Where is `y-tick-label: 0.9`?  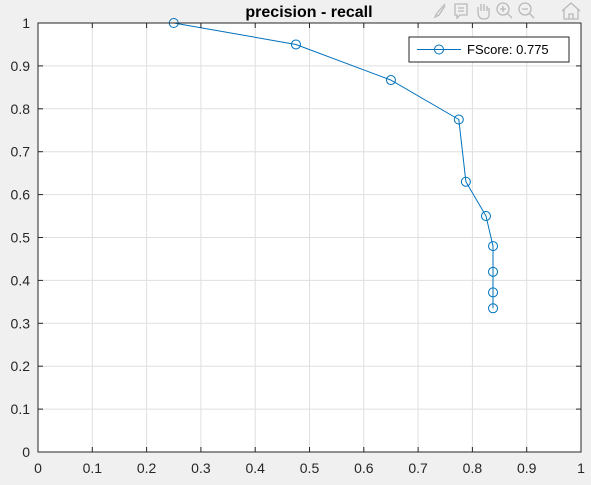 y-tick-label: 0.9 is located at coordinates (21, 66).